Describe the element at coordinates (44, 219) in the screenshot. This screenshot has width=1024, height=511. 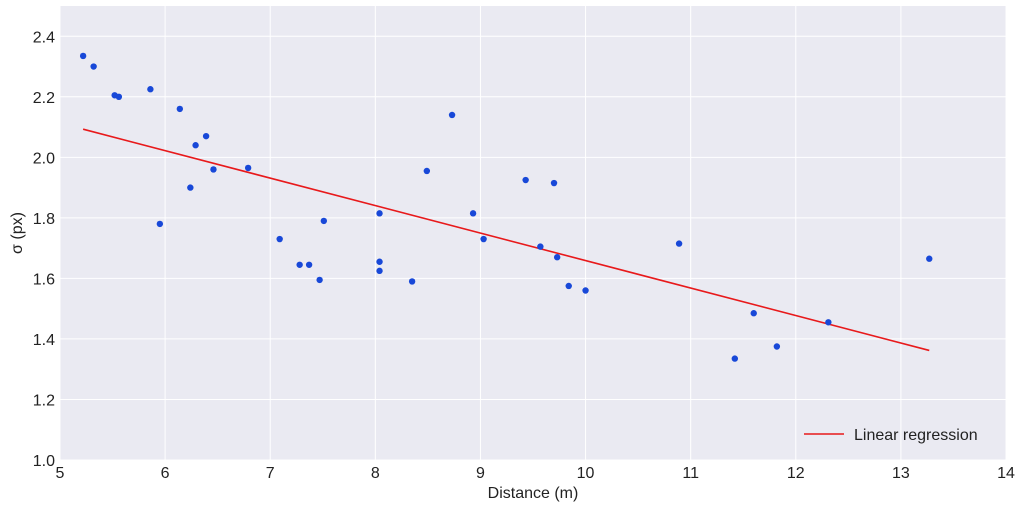
I see `y-tick-label: 1.8` at that location.